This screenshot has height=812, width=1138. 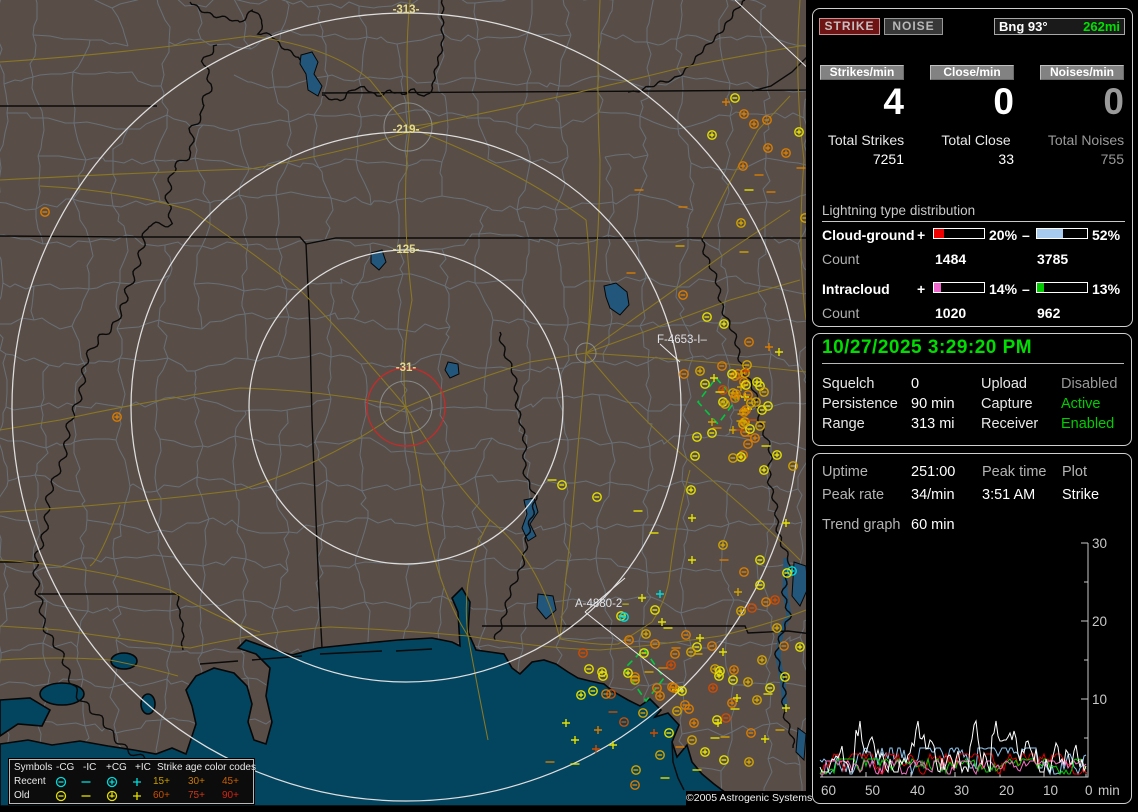 I want to click on svg-text: min, so click(x=1109, y=790).